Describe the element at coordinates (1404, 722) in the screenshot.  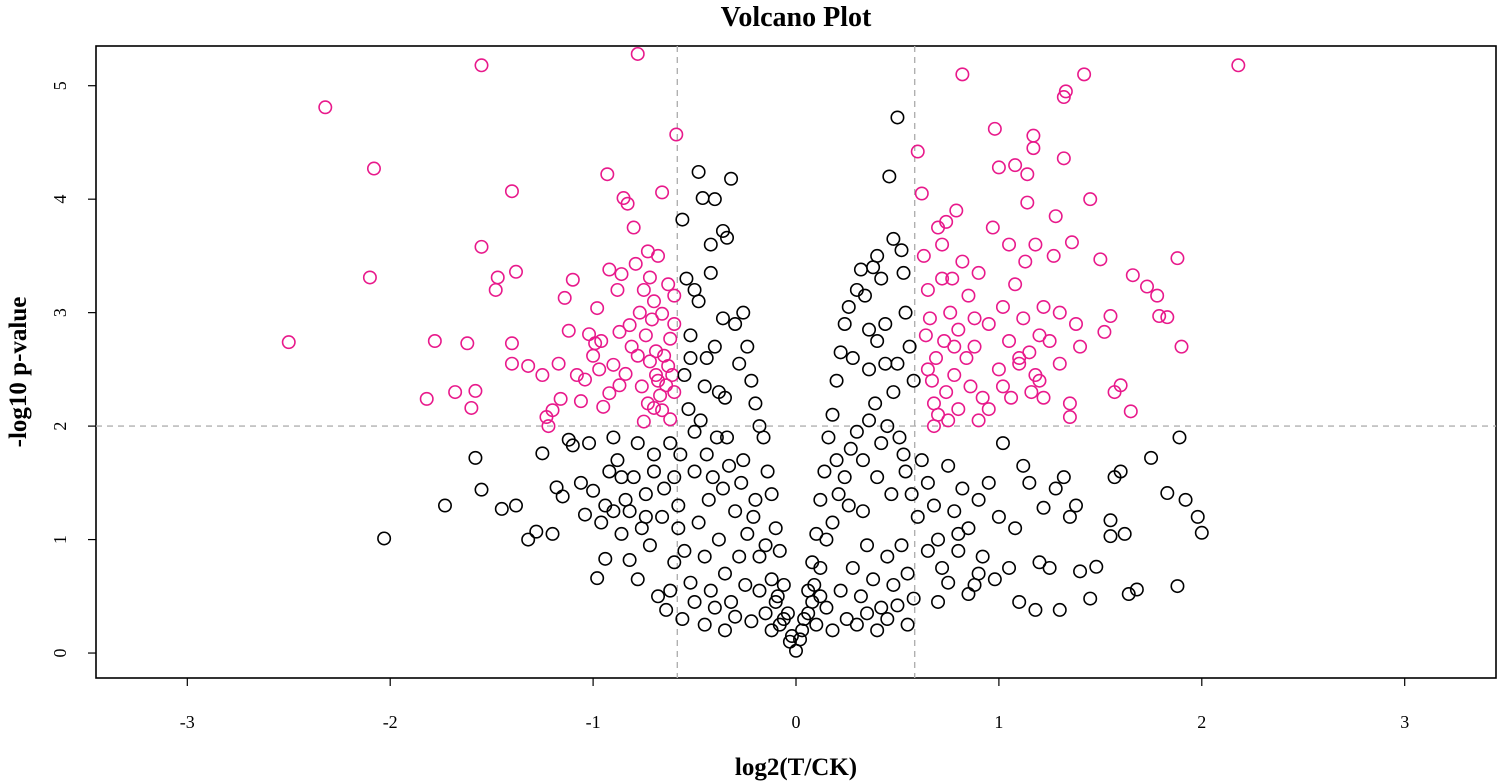
I see `x-tick-label: 3` at that location.